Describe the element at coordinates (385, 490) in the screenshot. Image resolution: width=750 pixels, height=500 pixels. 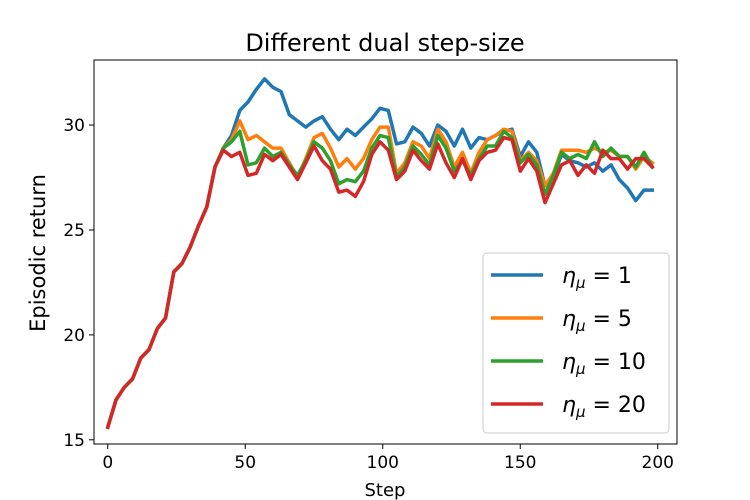
I see `x-axis-label: Step` at that location.